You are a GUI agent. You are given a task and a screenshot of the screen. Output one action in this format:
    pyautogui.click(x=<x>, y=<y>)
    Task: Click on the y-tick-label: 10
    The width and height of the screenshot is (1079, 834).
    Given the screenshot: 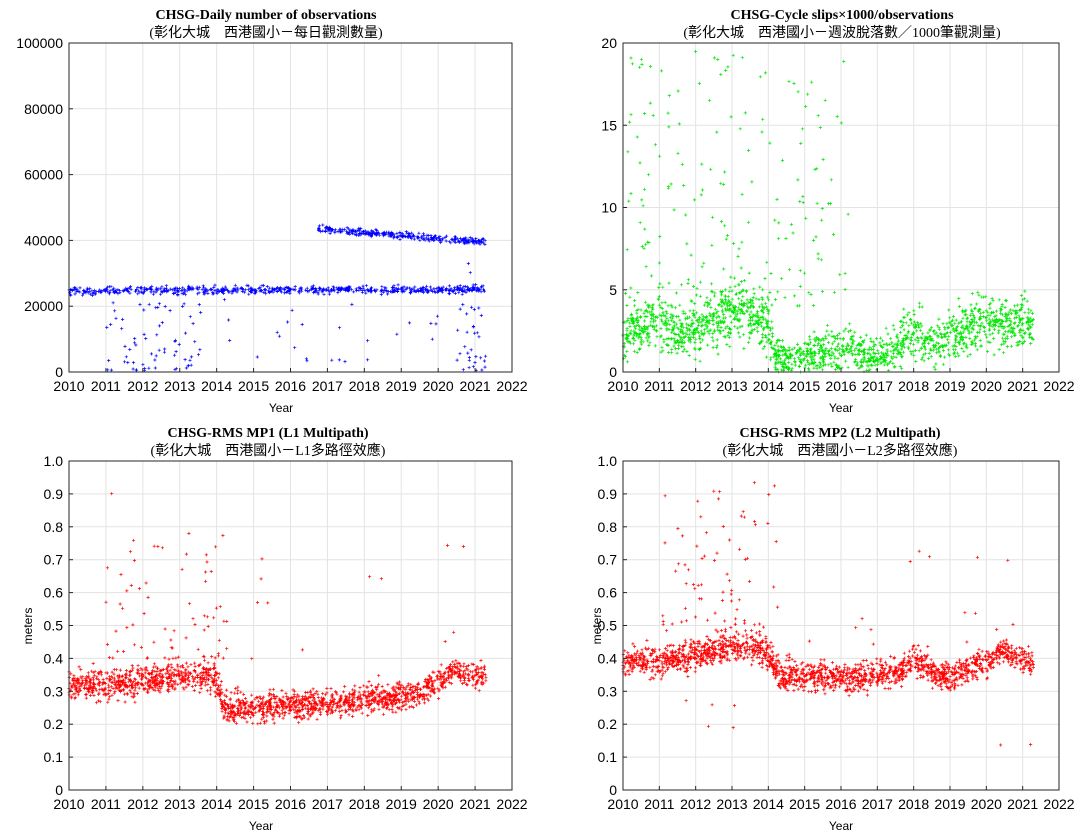 What is the action you would take?
    pyautogui.click(x=609, y=208)
    